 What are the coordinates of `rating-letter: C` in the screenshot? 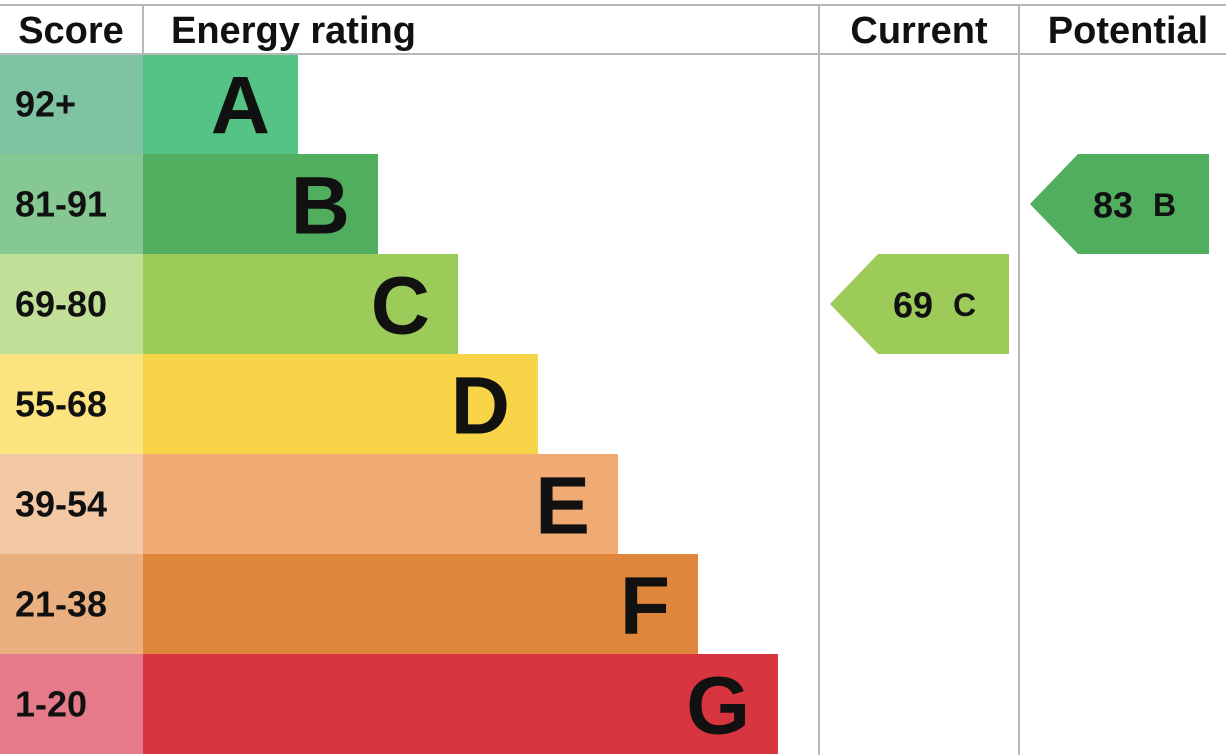 It's located at (400, 306).